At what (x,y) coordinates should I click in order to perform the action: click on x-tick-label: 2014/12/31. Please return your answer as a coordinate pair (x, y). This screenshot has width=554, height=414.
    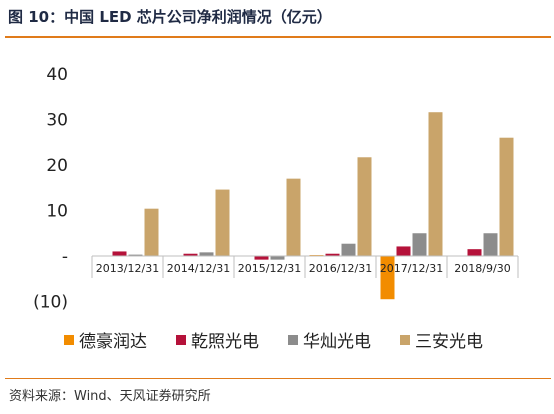
    Looking at the image, I should click on (198, 268).